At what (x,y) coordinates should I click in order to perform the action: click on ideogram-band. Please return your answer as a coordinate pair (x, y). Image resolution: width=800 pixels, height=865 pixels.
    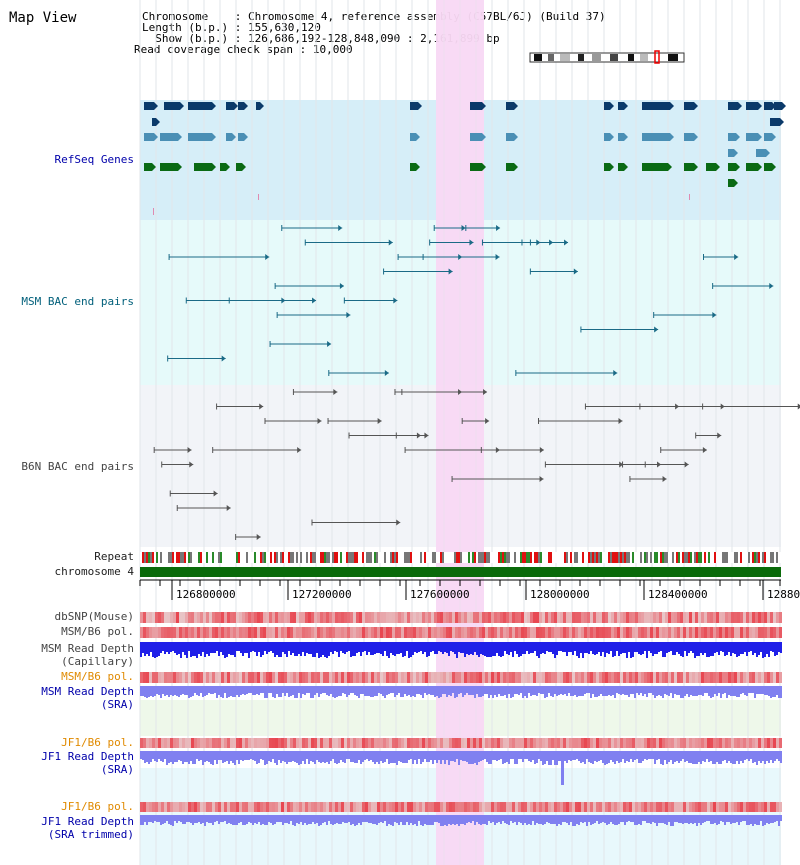
    Looking at the image, I should click on (614, 57).